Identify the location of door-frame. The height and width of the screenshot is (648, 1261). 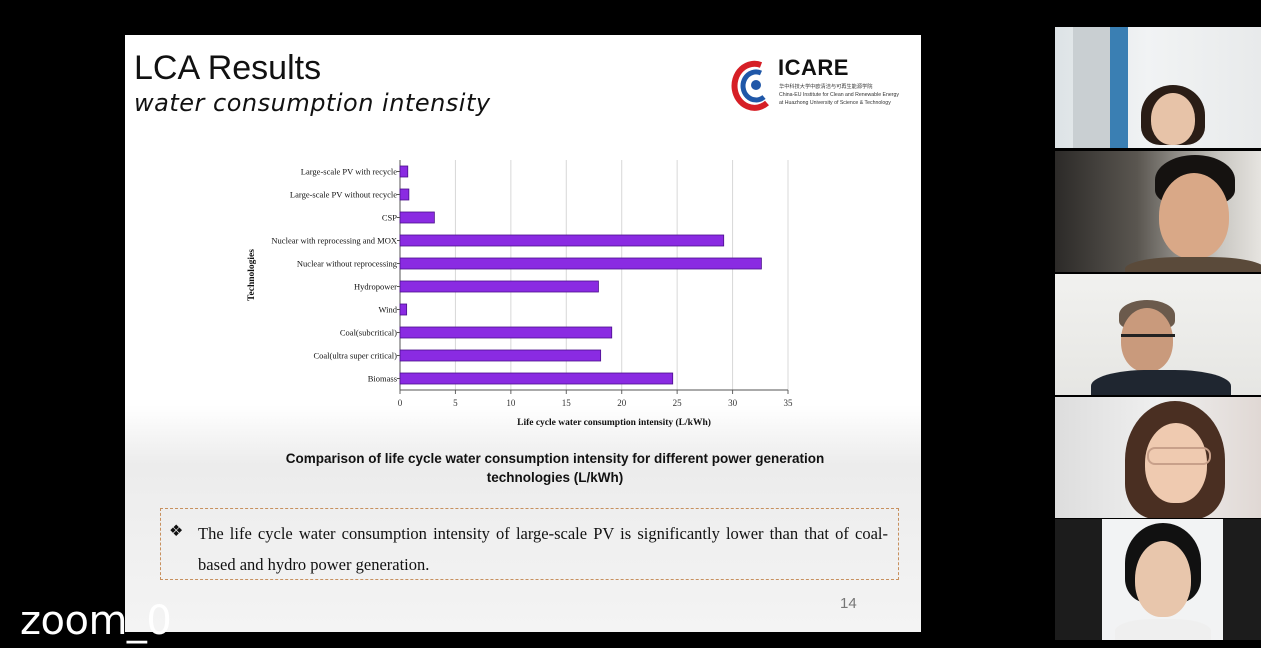
(1093, 87).